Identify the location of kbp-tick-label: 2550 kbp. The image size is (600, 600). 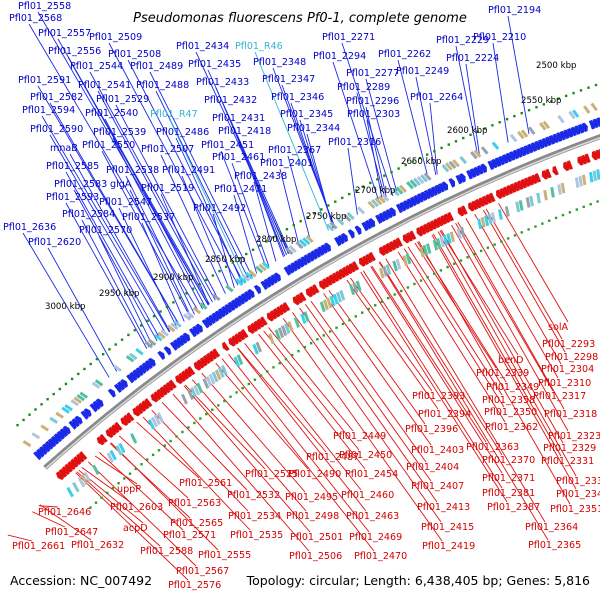
(541, 101).